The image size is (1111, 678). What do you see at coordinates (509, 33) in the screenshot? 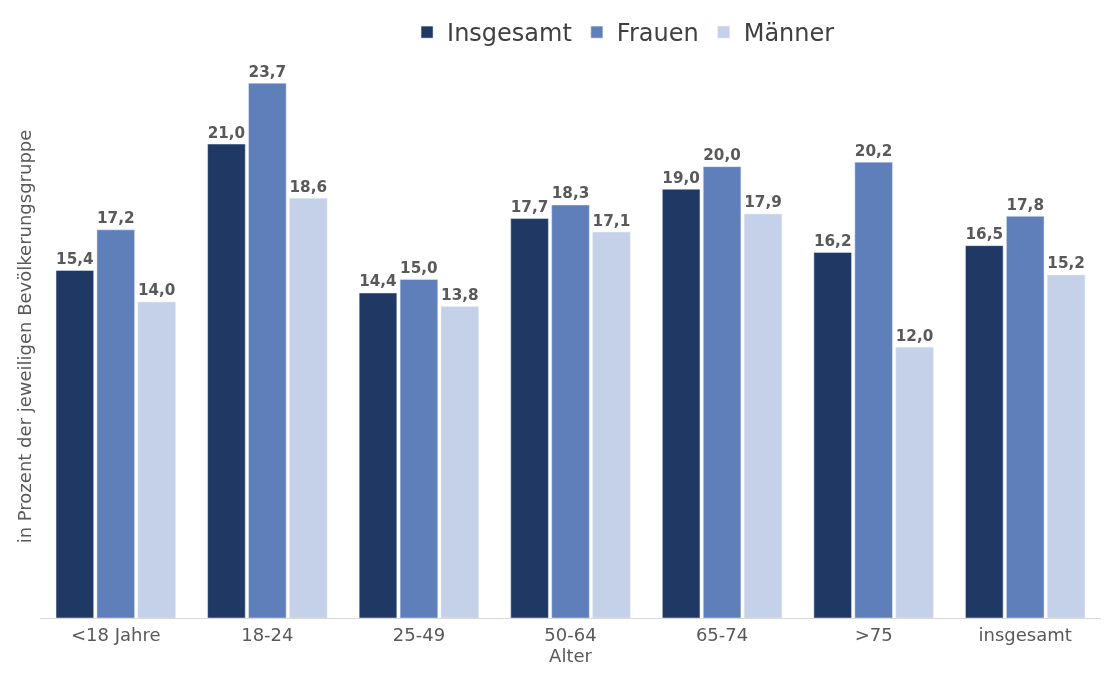
I see `legend-label: Insgesamt` at bounding box center [509, 33].